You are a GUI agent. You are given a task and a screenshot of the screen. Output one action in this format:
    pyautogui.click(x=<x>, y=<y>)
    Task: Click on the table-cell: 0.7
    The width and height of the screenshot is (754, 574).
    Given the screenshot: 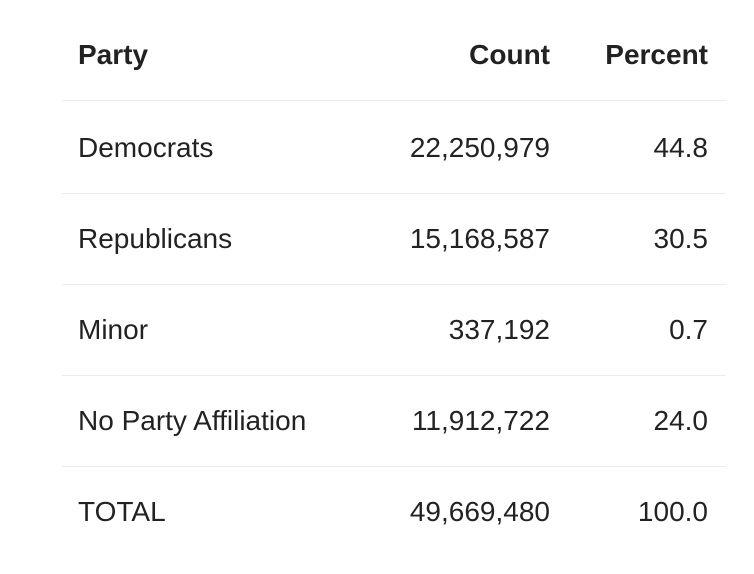 What is the action you would take?
    pyautogui.click(x=688, y=329)
    